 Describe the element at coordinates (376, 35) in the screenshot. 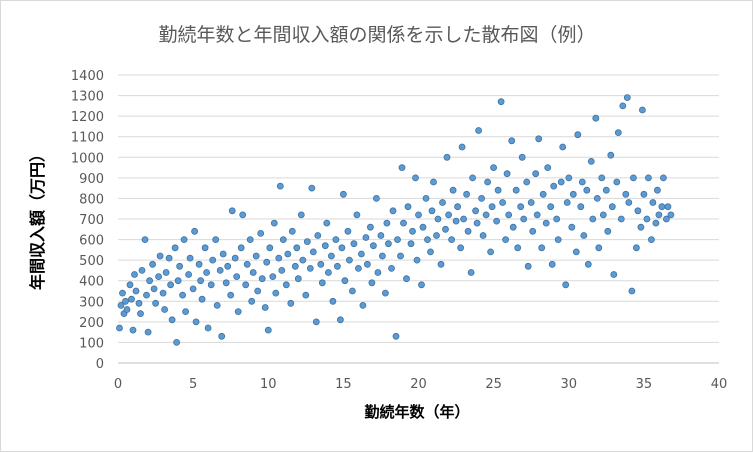

I see `chart-title: 勤続年数と年間収入額の関係を示した散布図（例）` at that location.